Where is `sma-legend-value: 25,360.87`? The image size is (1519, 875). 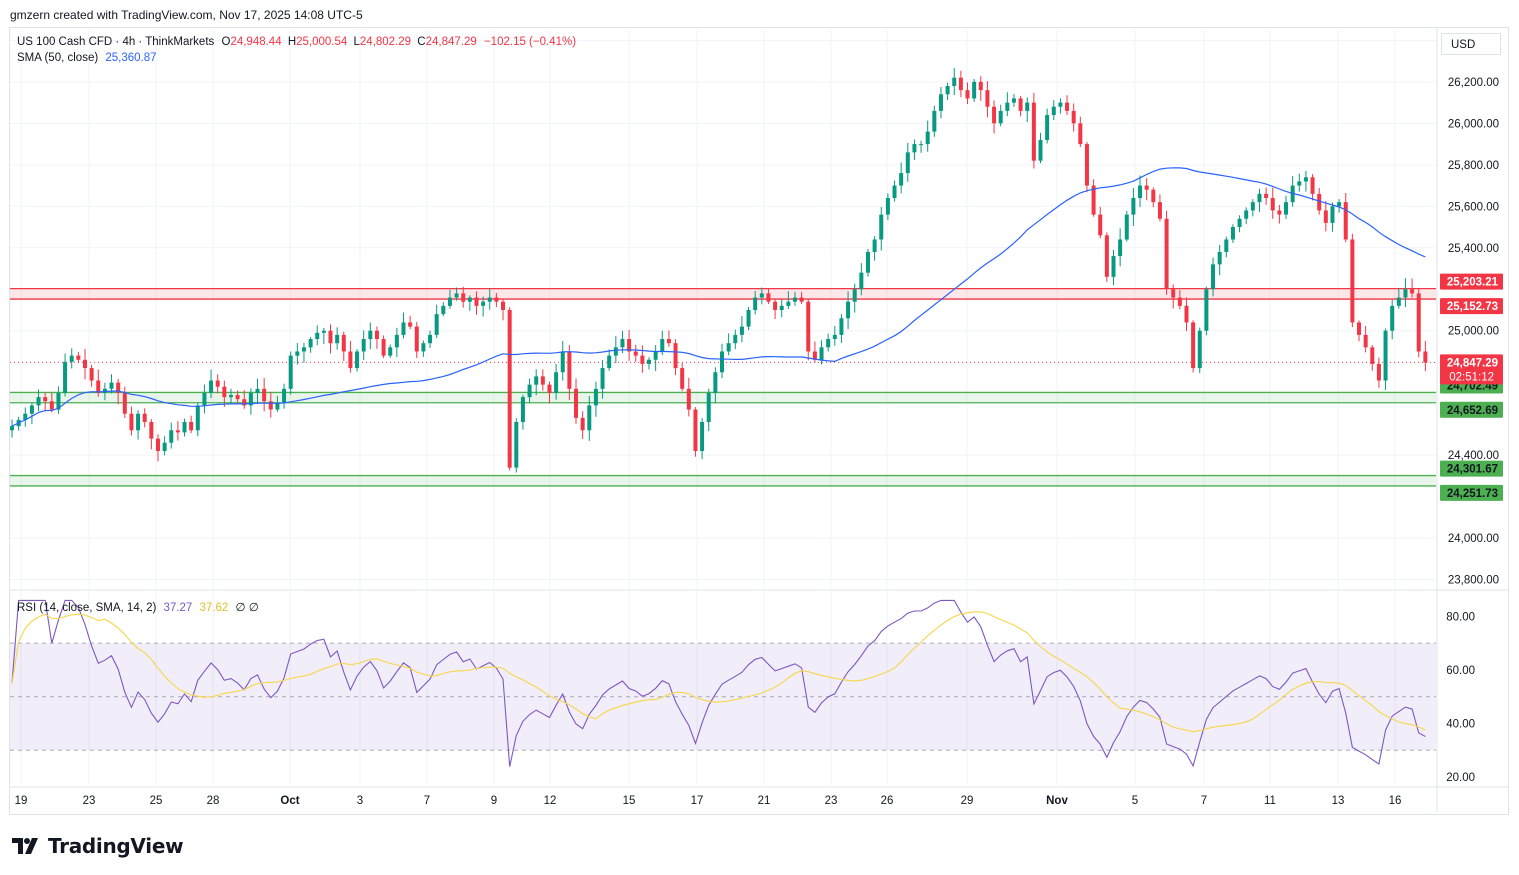
sma-legend-value: 25,360.87 is located at coordinates (131, 58).